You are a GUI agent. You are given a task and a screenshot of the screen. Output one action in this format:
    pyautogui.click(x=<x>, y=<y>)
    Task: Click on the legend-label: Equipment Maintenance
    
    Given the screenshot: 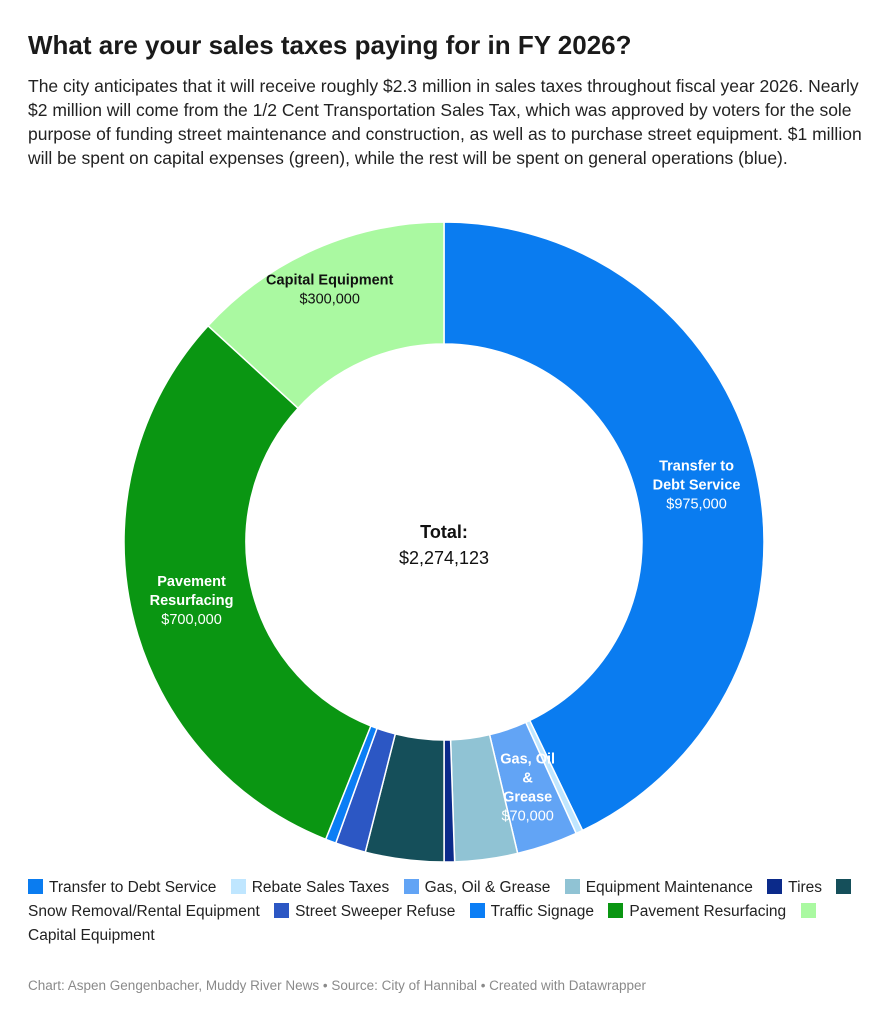 What is the action you would take?
    pyautogui.click(x=669, y=887)
    